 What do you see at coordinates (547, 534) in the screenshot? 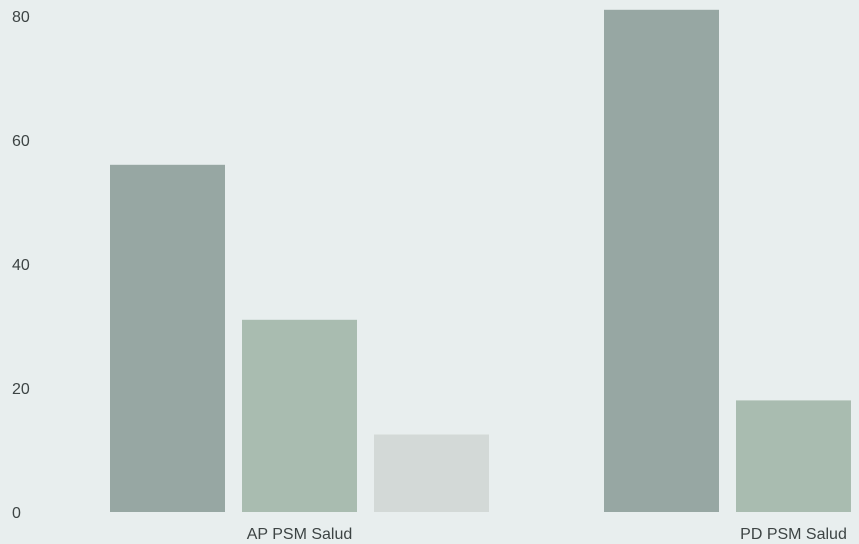
I see `x-axis: AP PSM Salud PD PSM Salud` at bounding box center [547, 534].